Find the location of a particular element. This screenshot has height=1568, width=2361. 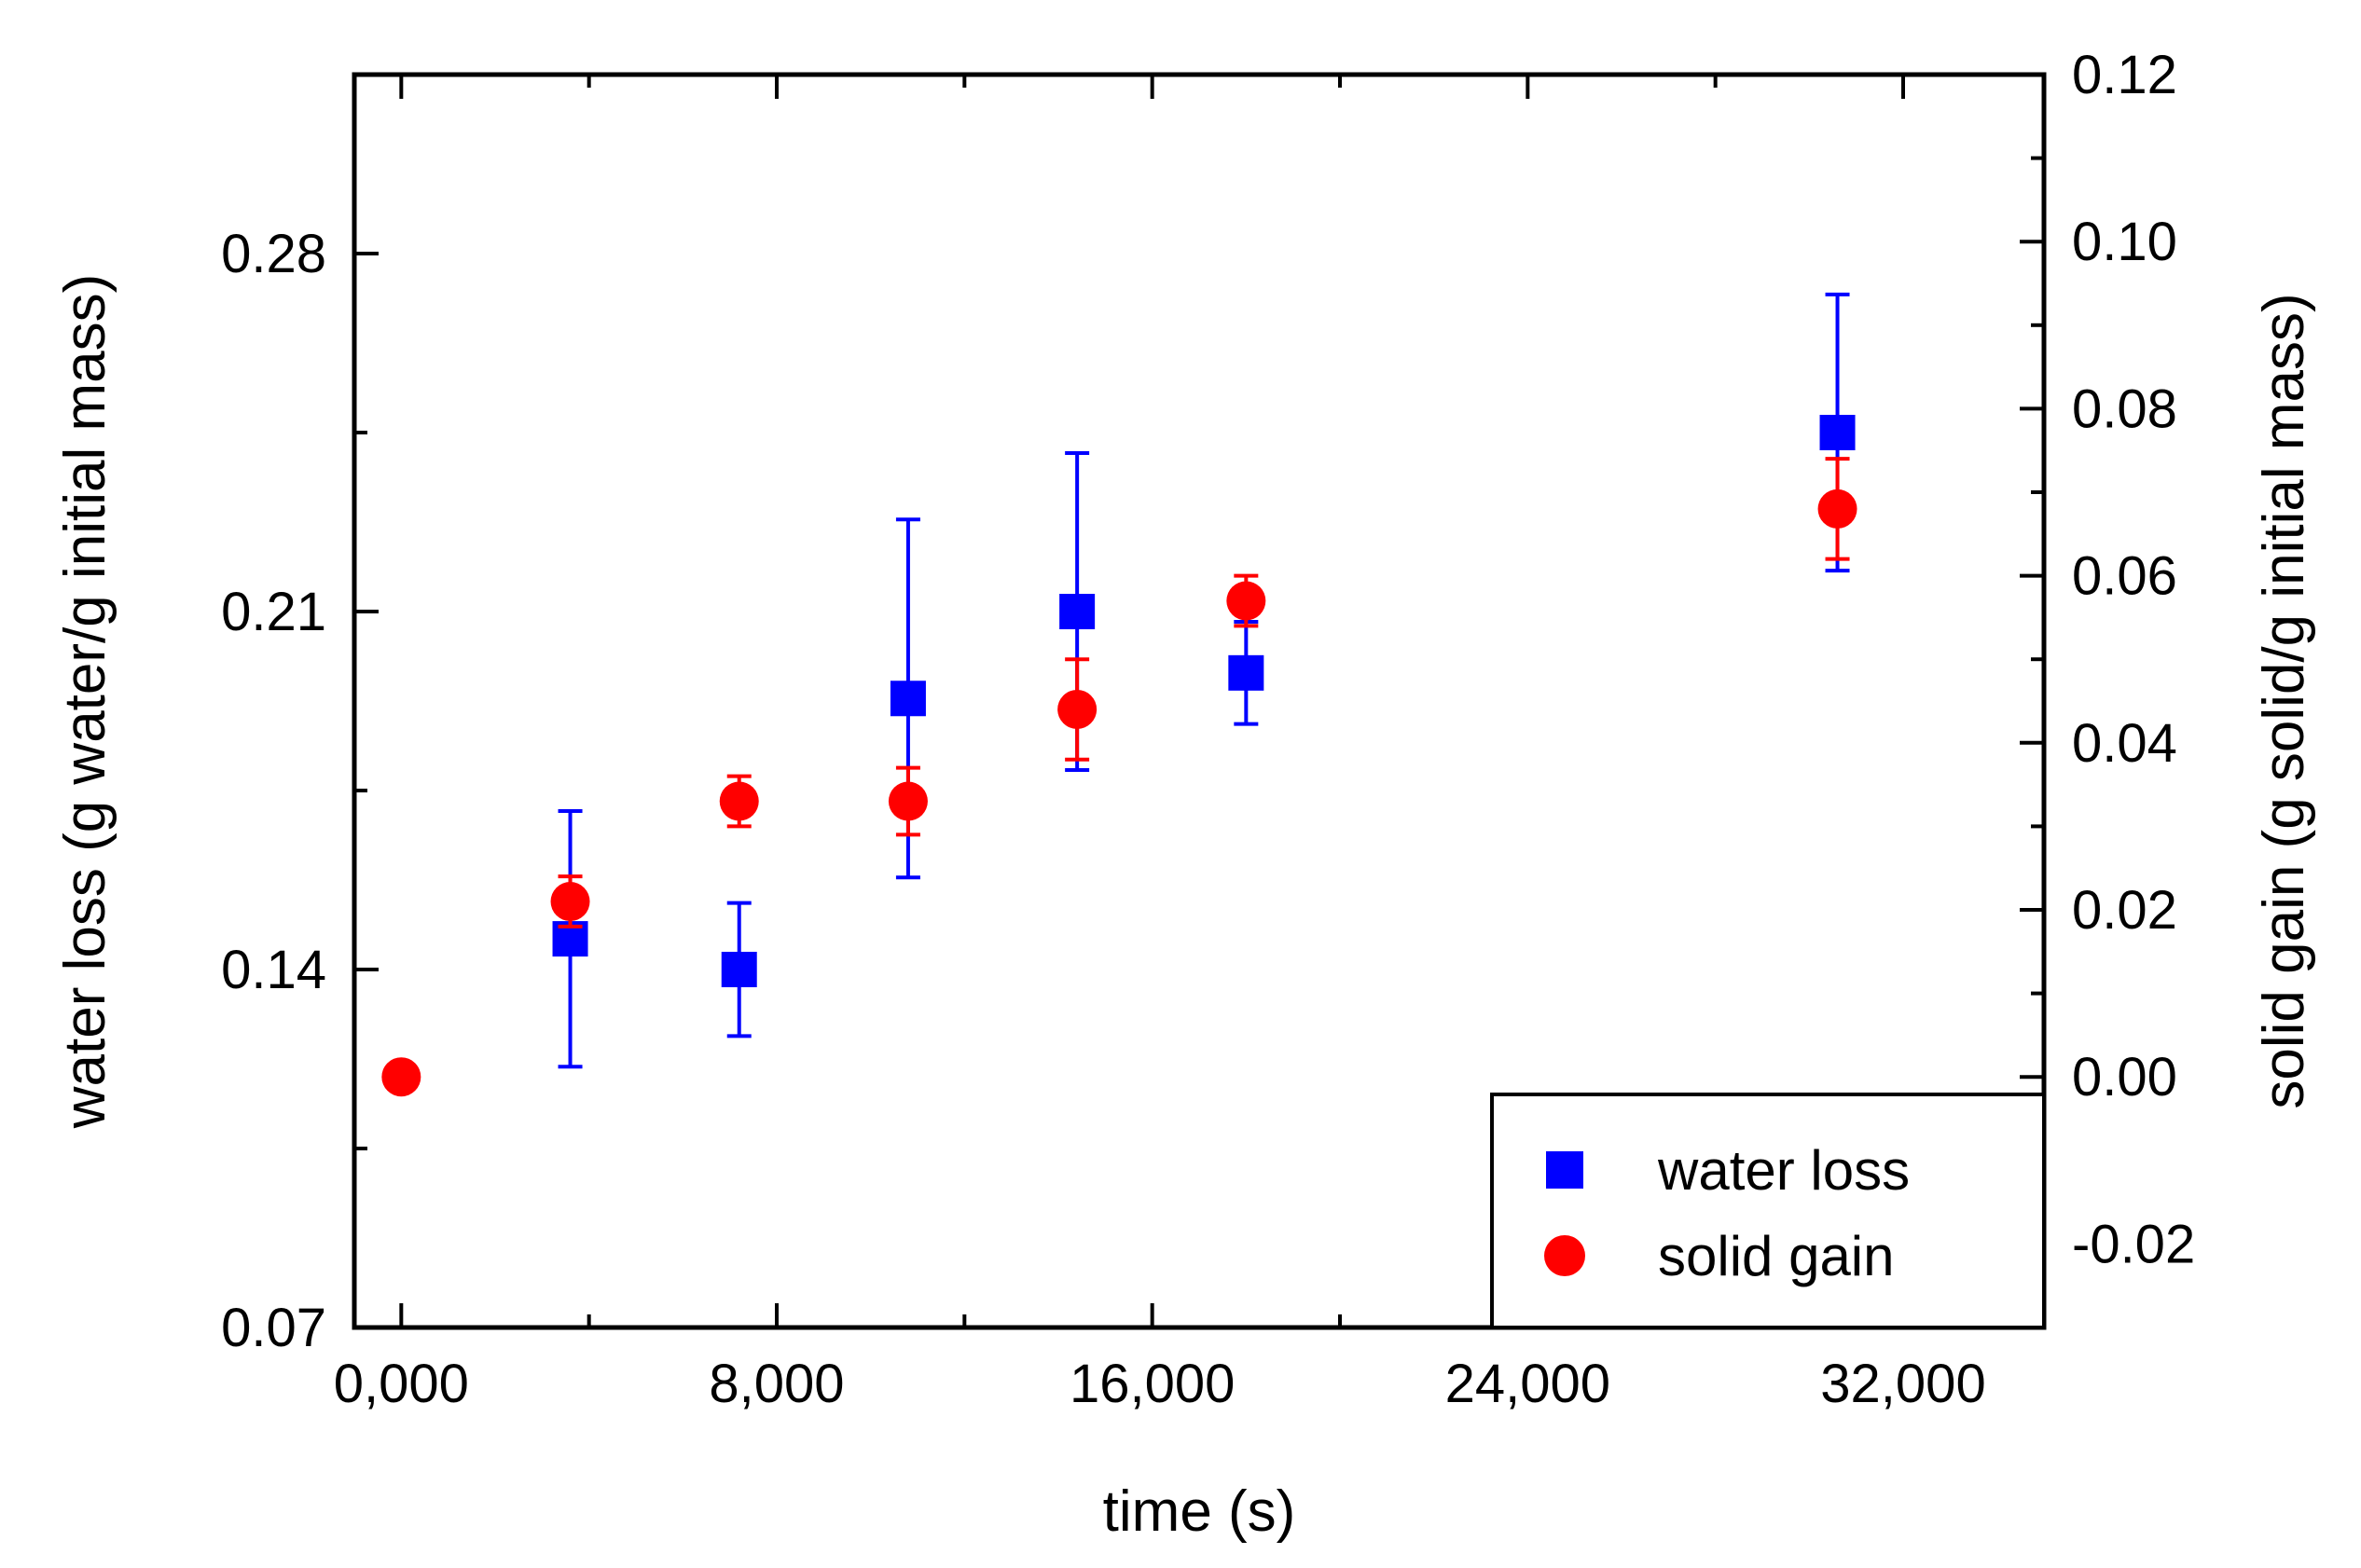

y2-tick-label: 0.06 is located at coordinates (2124, 576).